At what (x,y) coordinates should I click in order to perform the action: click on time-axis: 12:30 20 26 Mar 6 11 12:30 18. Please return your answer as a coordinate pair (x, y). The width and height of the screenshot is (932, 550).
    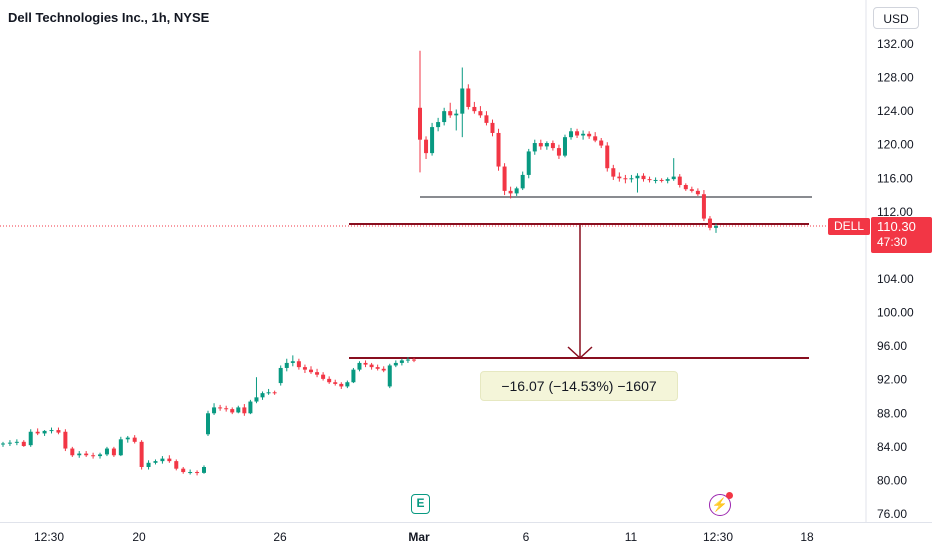
    Looking at the image, I should click on (424, 537).